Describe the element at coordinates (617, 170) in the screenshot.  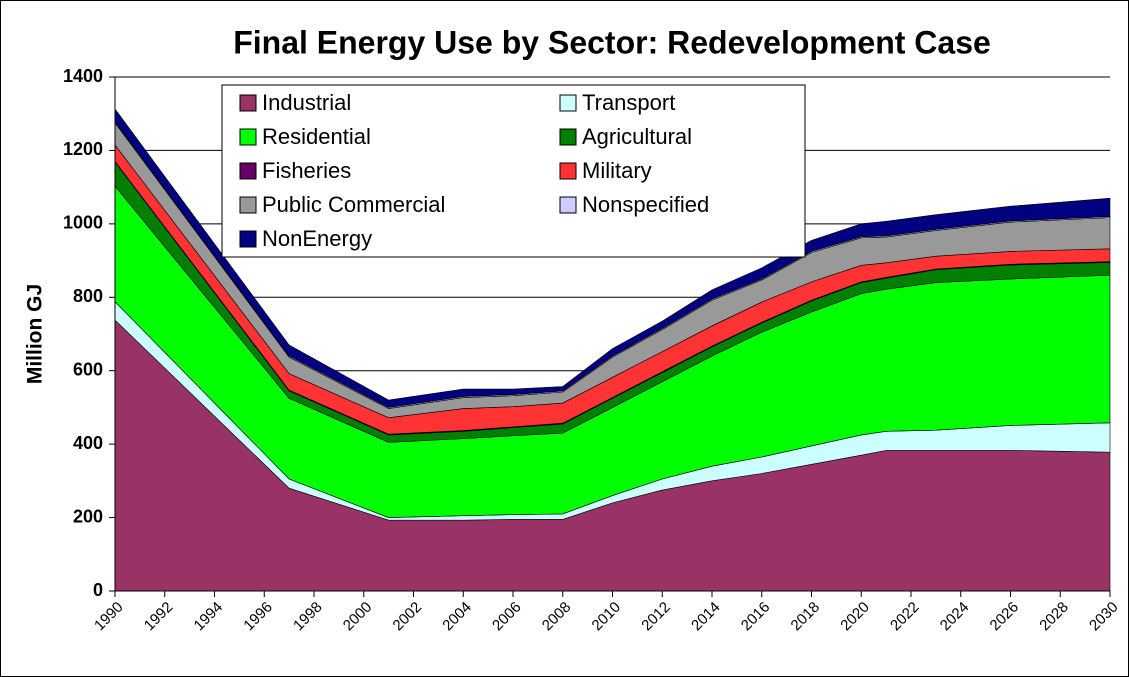
I see `legend-label: Military` at that location.